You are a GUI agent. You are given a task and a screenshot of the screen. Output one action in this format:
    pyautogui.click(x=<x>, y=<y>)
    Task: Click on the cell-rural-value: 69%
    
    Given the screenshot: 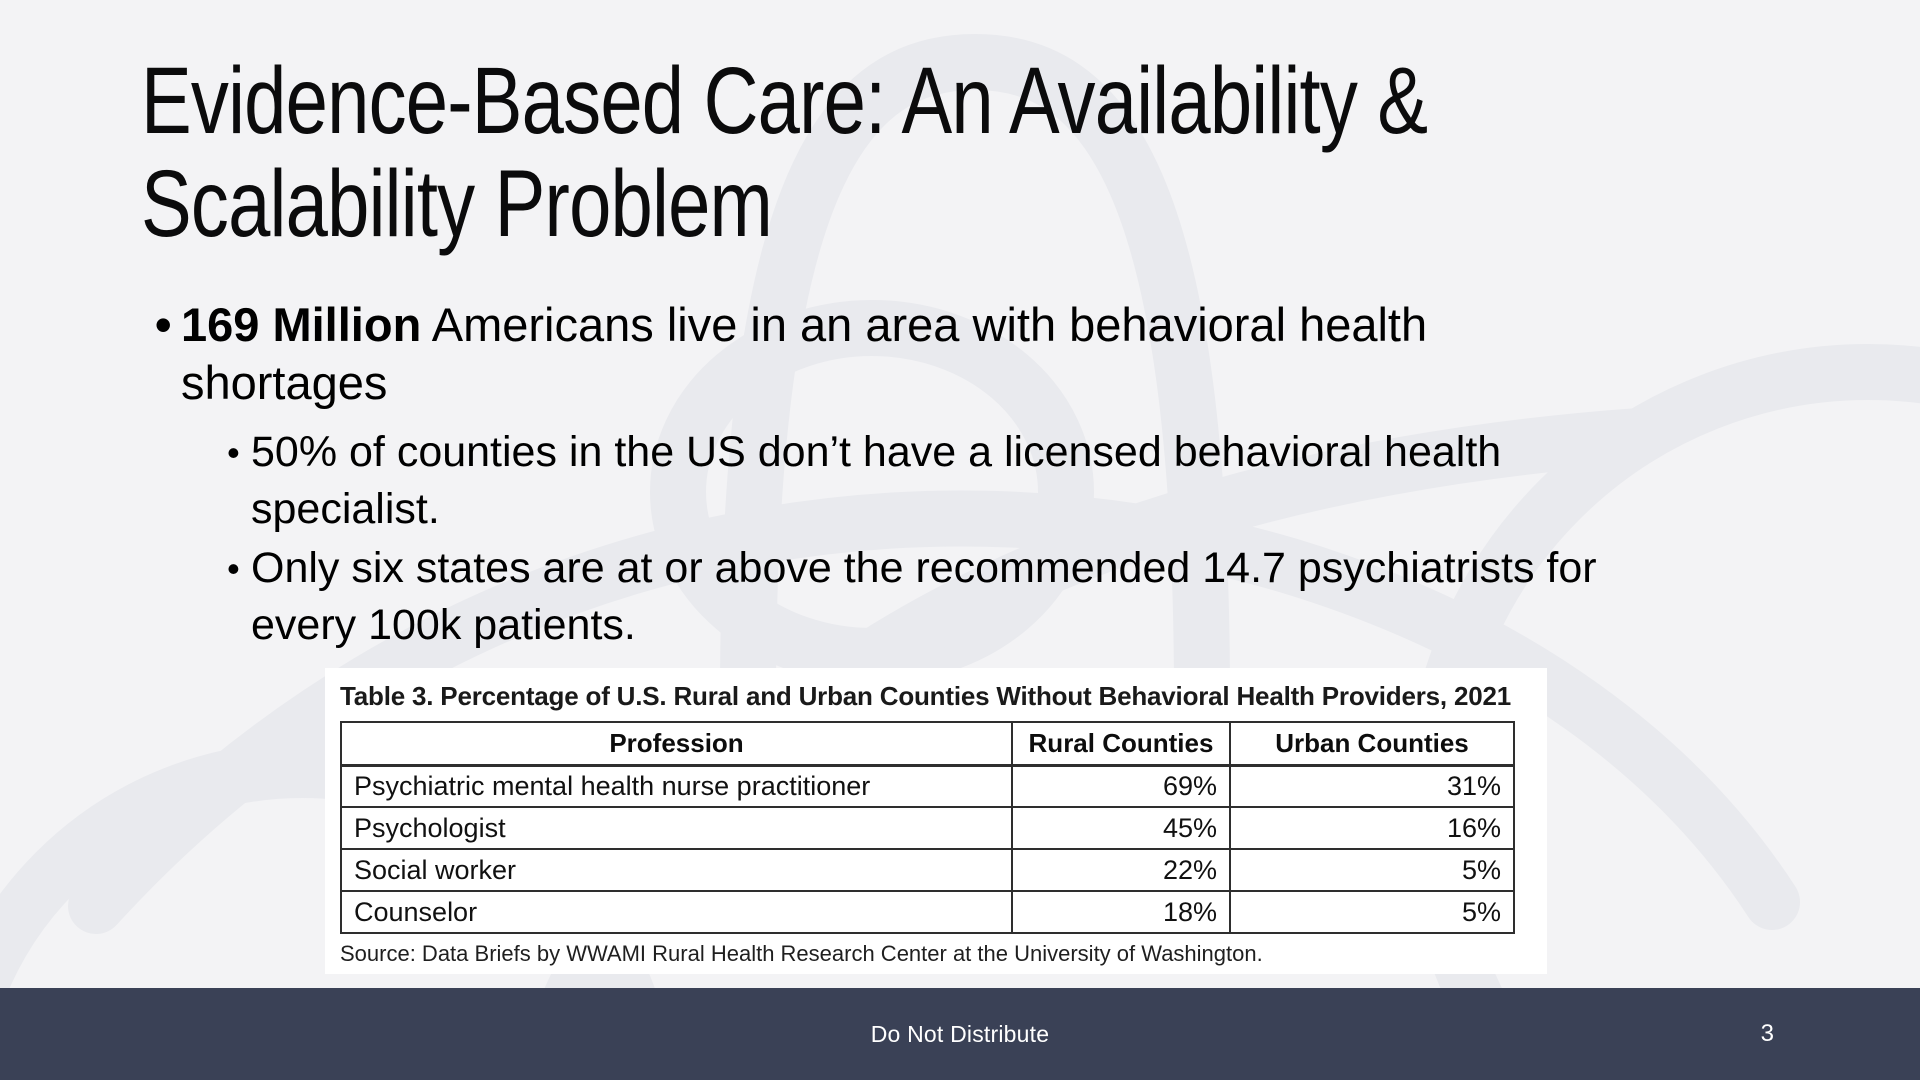 What is the action you would take?
    pyautogui.click(x=1121, y=786)
    